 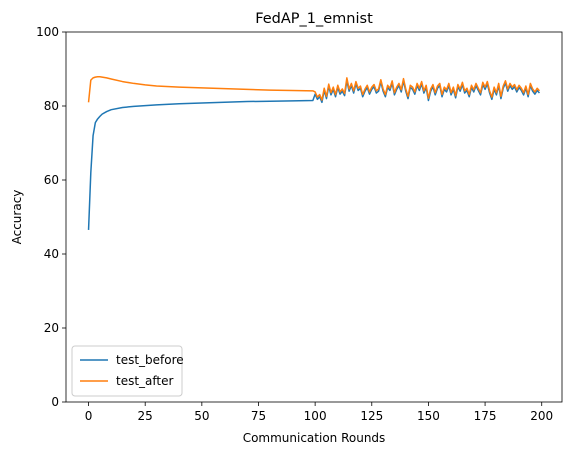 What do you see at coordinates (47, 32) in the screenshot?
I see `y-tick-label: 100` at bounding box center [47, 32].